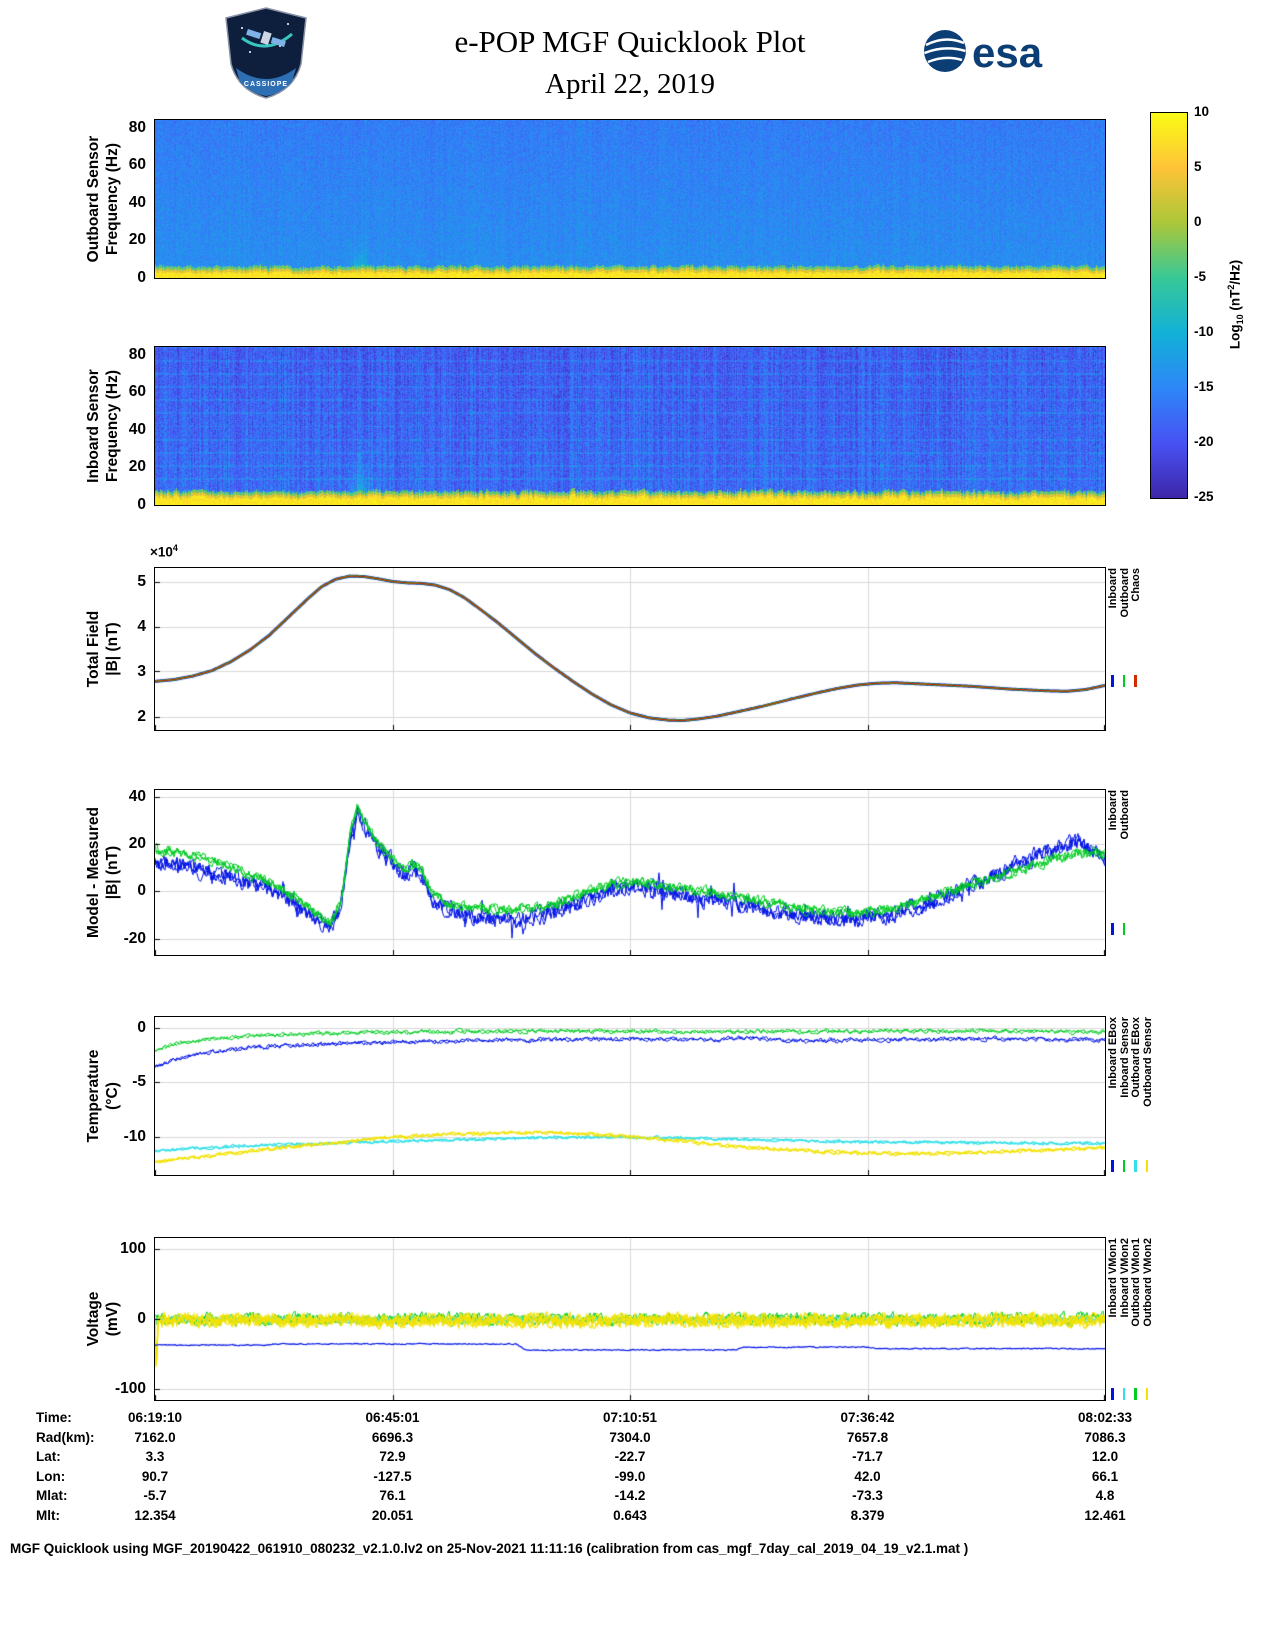 The height and width of the screenshot is (1650, 1275). I want to click on voltage-canvas, so click(630, 1319).